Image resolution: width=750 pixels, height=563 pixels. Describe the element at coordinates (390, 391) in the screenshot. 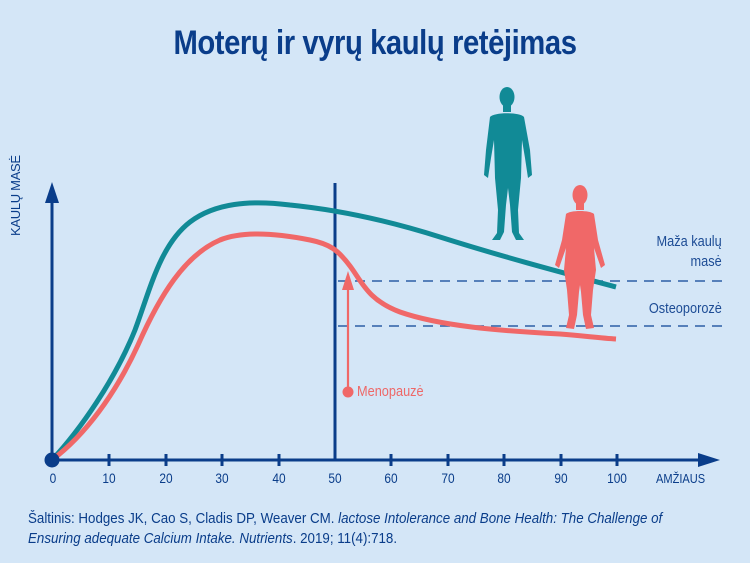

I see `menopause-label: Menopauzė` at that location.